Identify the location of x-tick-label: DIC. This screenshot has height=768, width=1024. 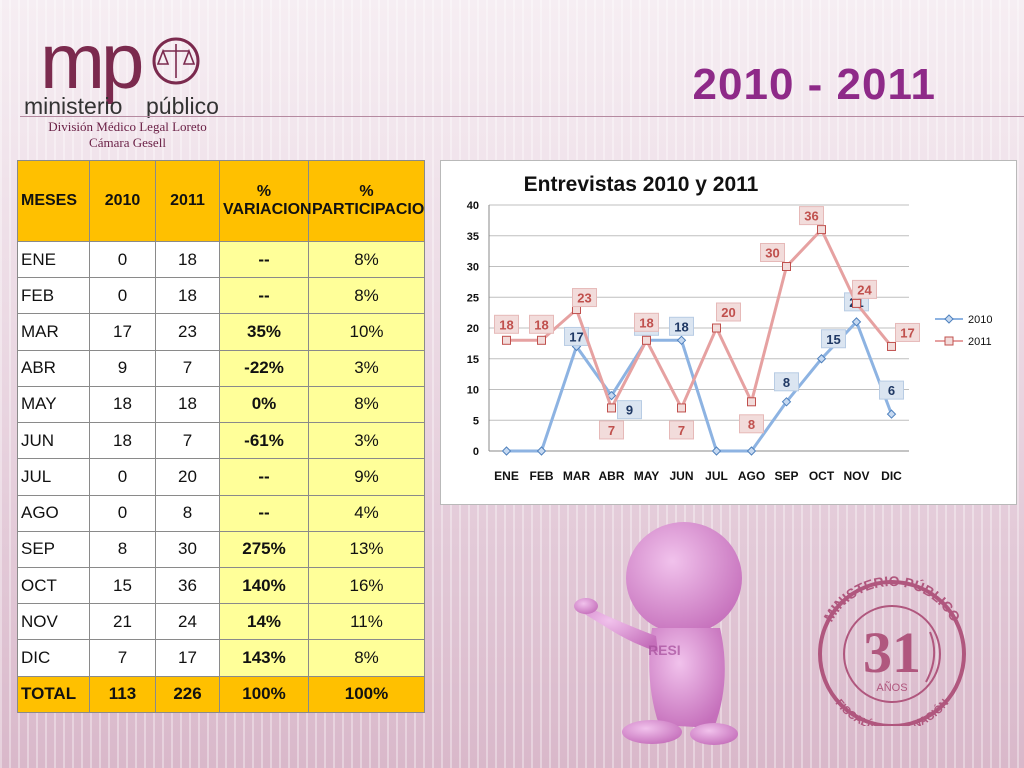
(891, 476).